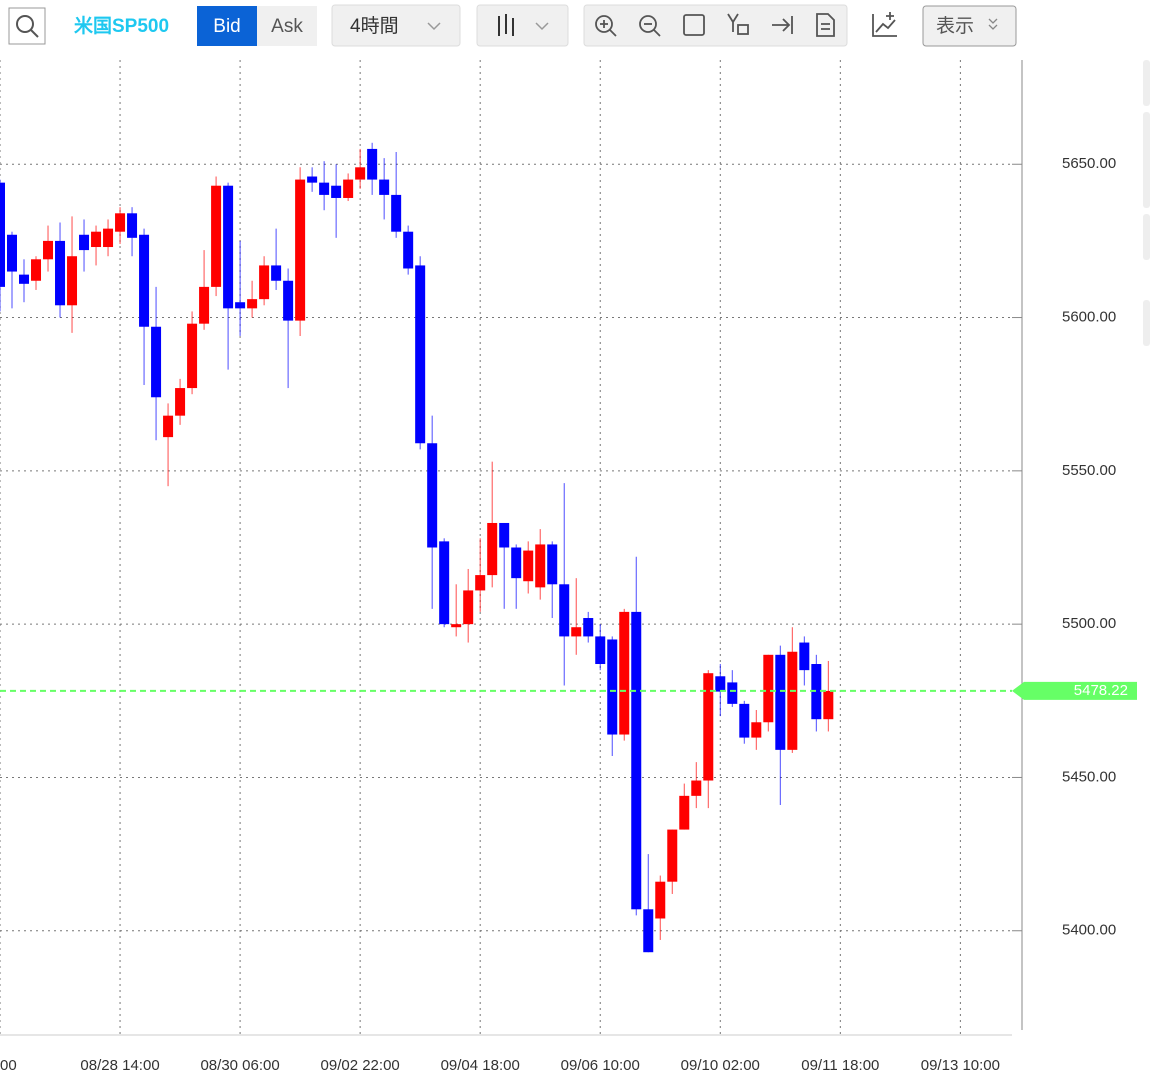 This screenshot has height=1078, width=1150. Describe the element at coordinates (480, 1065) in the screenshot. I see `x-tick-label: 09/04 18:00` at that location.